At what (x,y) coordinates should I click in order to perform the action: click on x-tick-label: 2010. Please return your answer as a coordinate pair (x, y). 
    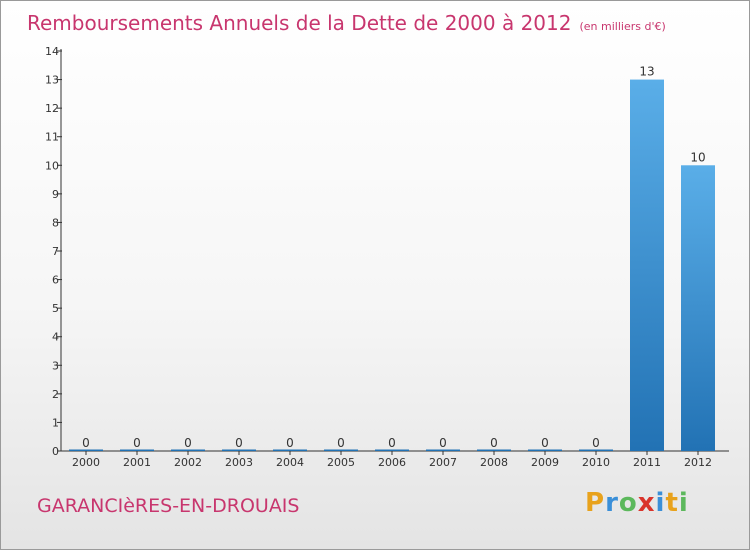
    Looking at the image, I should click on (596, 462).